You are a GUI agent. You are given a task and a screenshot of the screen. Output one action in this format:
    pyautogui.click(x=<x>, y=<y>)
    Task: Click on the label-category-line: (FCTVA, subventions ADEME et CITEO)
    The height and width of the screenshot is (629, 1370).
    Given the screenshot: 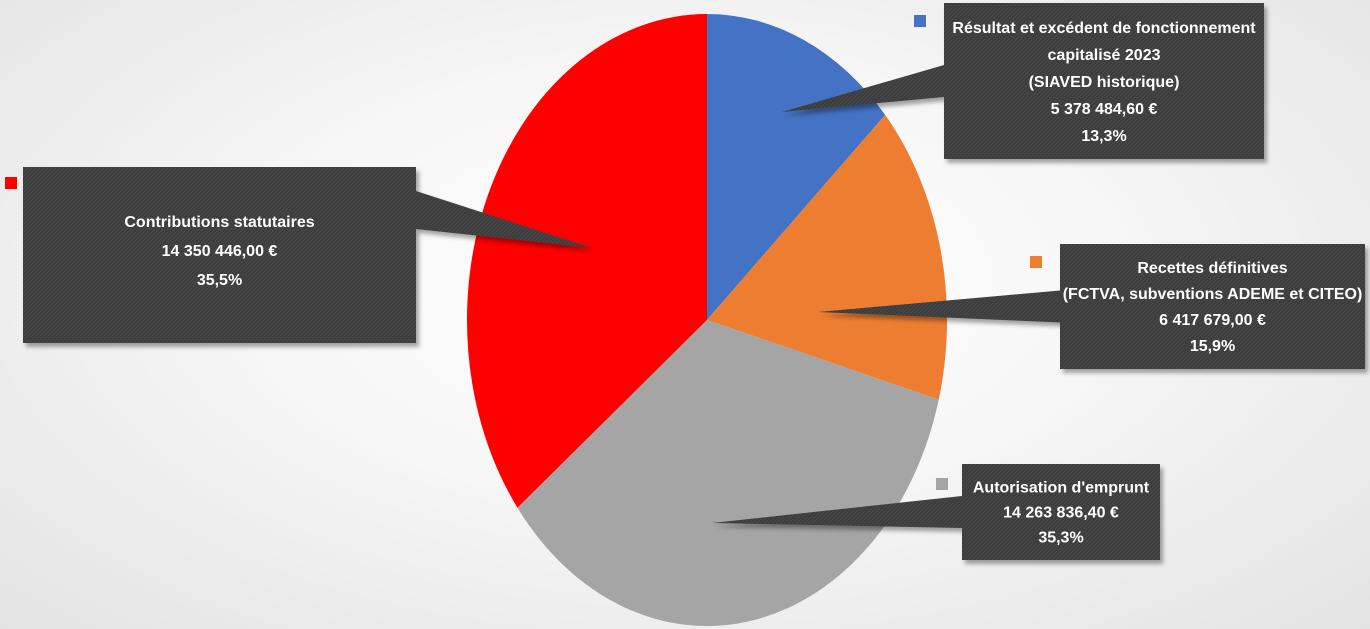 What is the action you would take?
    pyautogui.click(x=1213, y=294)
    